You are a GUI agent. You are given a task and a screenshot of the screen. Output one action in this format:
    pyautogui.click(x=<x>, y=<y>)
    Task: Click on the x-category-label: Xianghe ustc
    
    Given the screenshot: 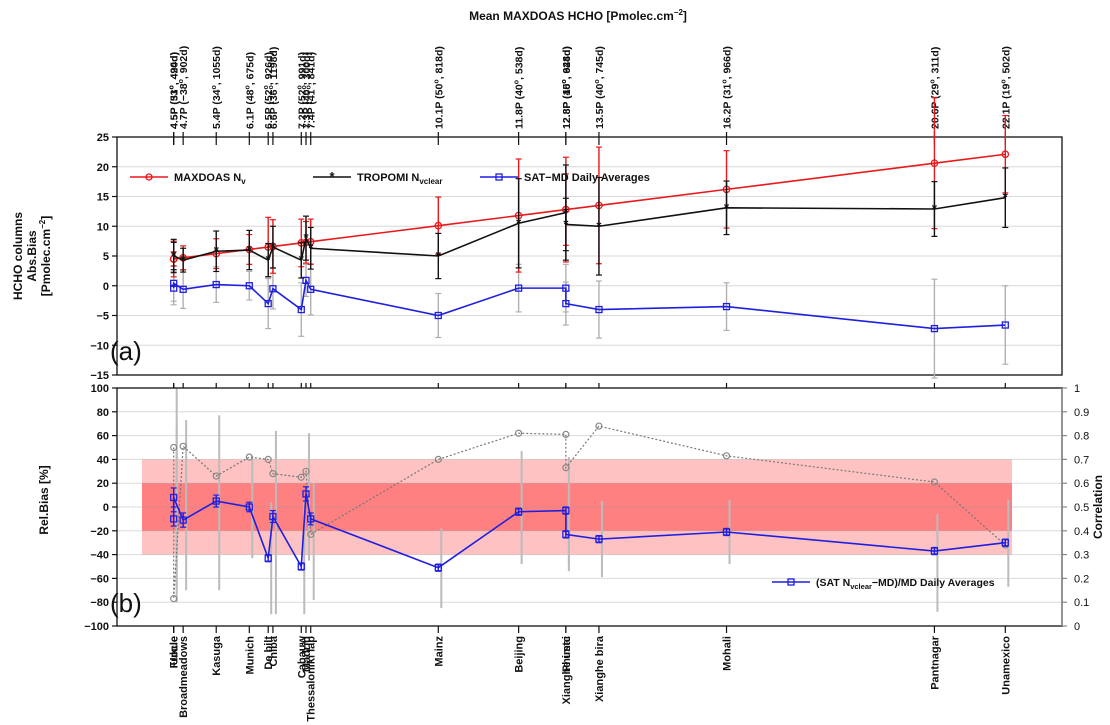 What is the action you would take?
    pyautogui.click(x=567, y=670)
    